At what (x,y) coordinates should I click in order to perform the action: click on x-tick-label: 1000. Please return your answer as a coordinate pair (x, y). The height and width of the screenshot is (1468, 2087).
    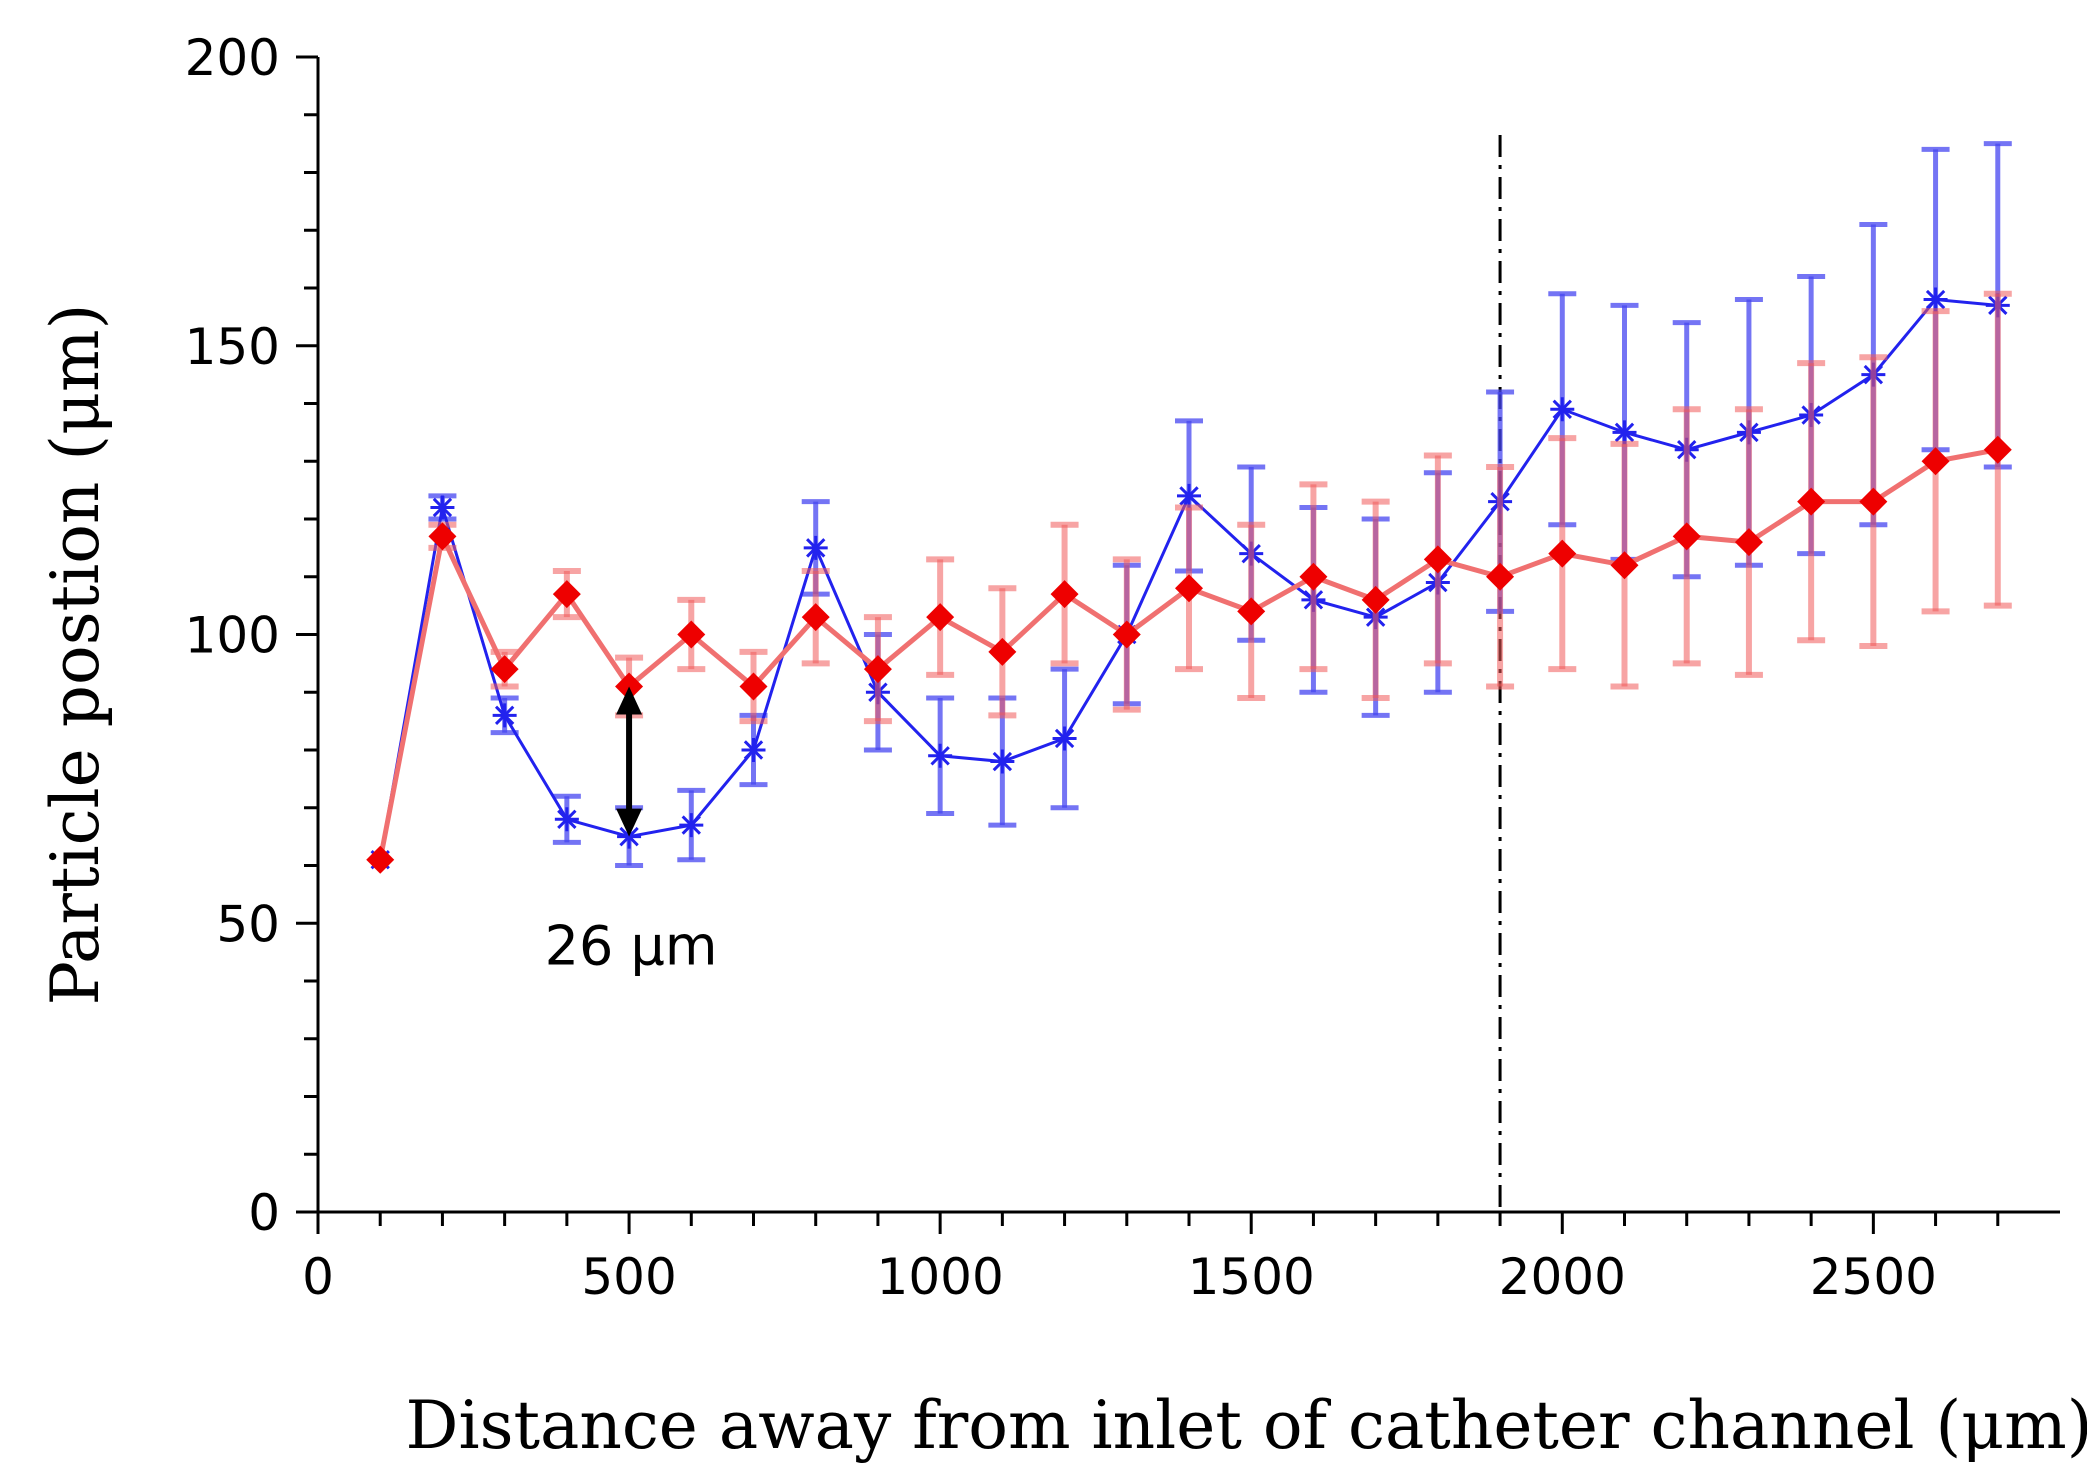
    Looking at the image, I should click on (940, 1277).